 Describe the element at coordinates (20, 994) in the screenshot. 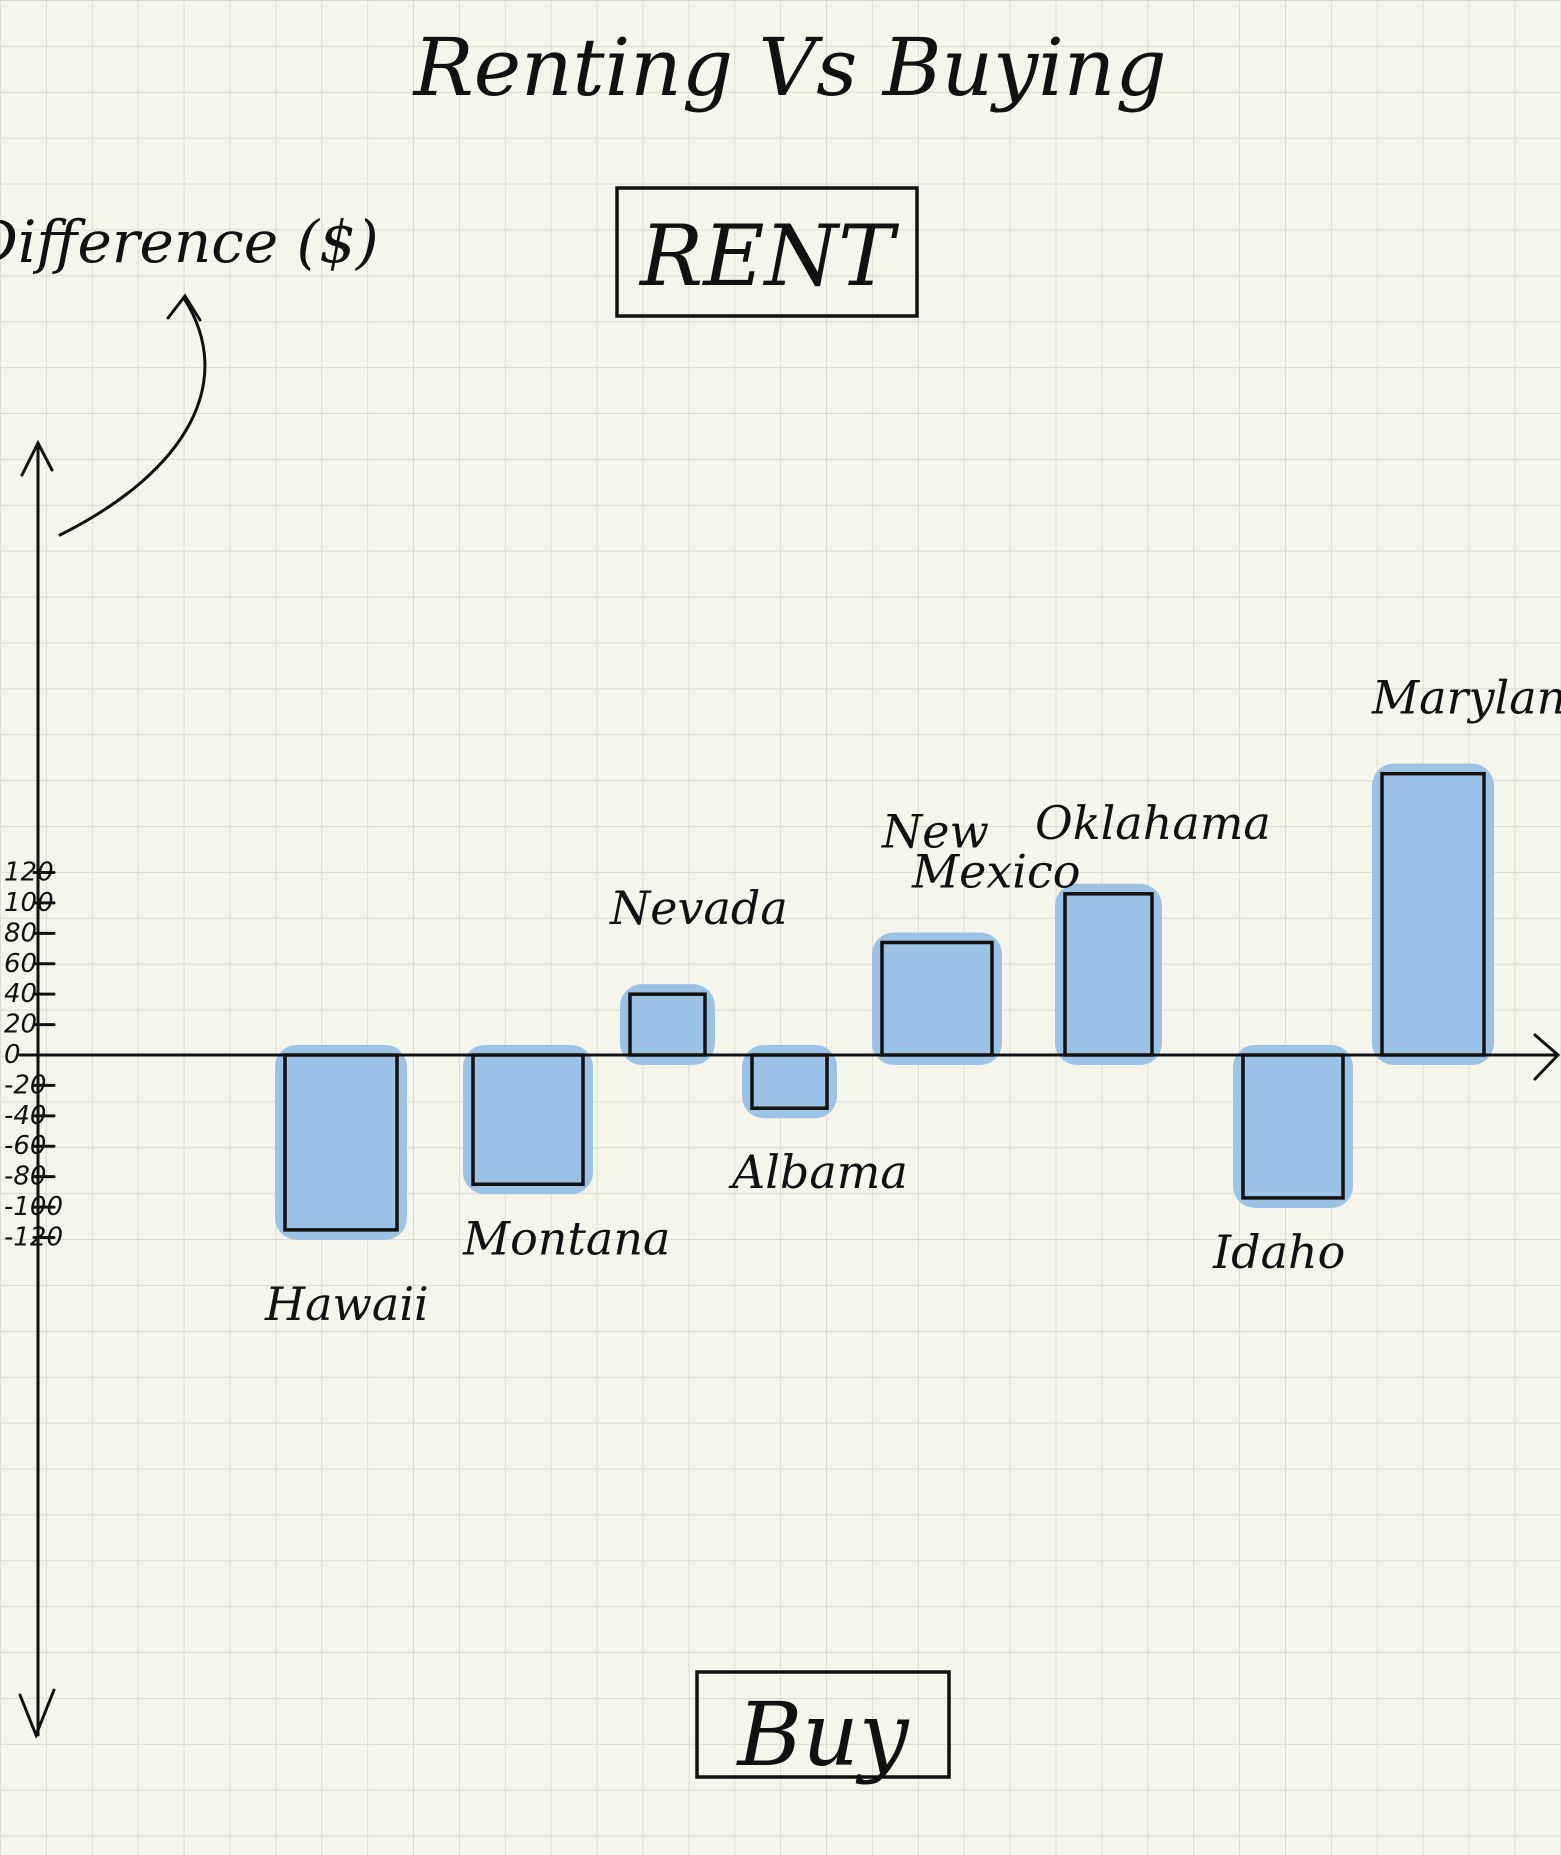

I see `y-tick-label: 40` at that location.